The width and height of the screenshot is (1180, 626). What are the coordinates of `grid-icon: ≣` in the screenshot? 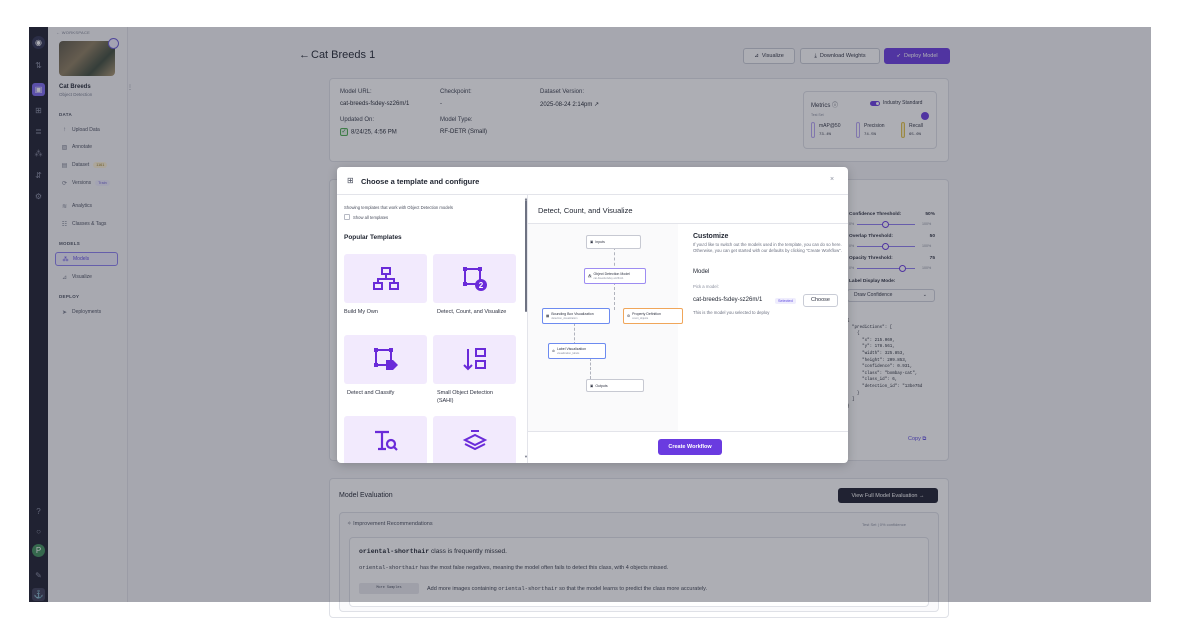 It's located at (38, 131).